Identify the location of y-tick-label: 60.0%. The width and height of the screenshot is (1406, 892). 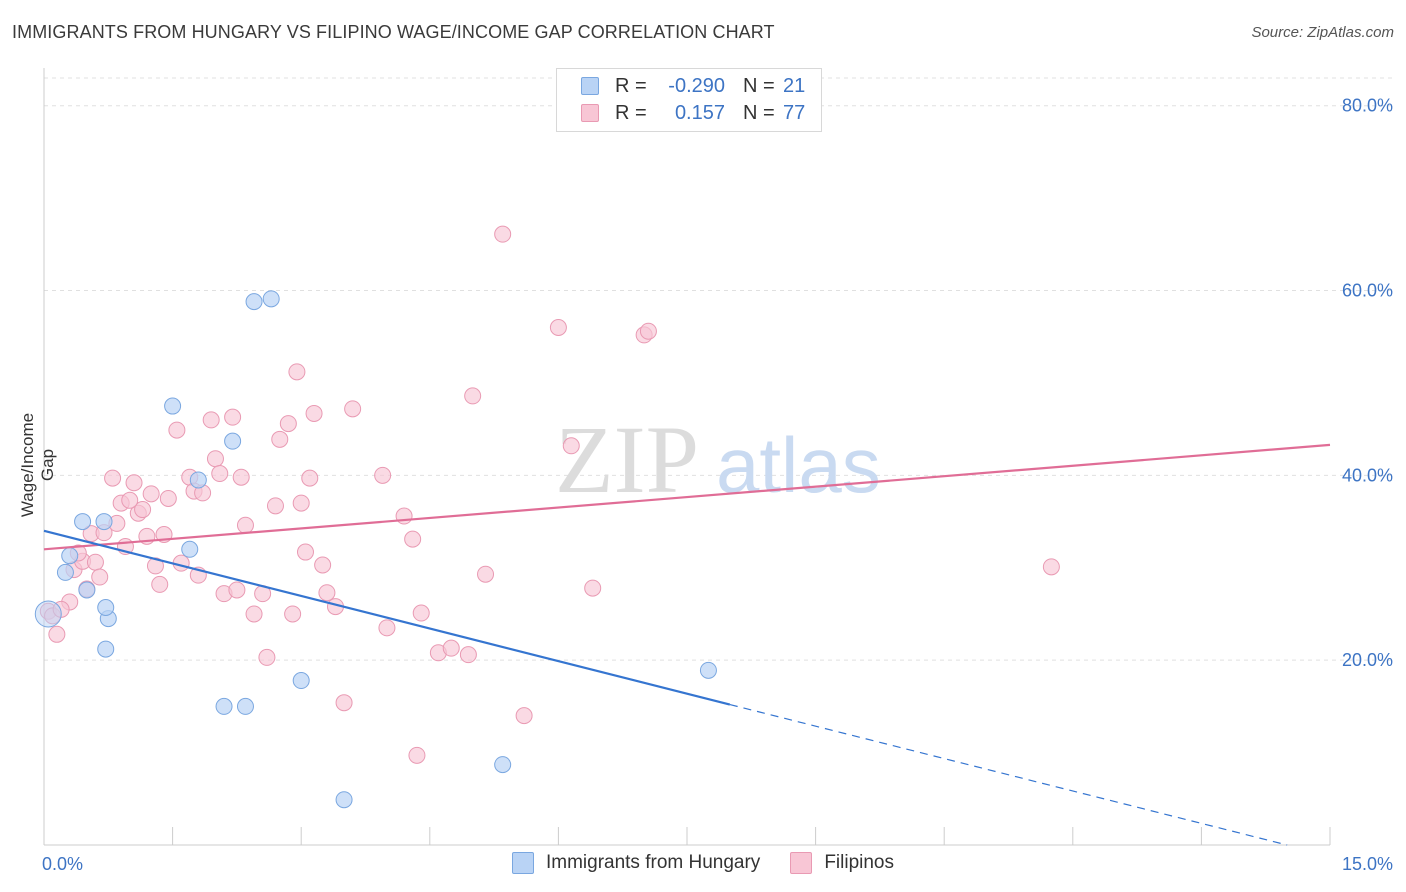
(1367, 291).